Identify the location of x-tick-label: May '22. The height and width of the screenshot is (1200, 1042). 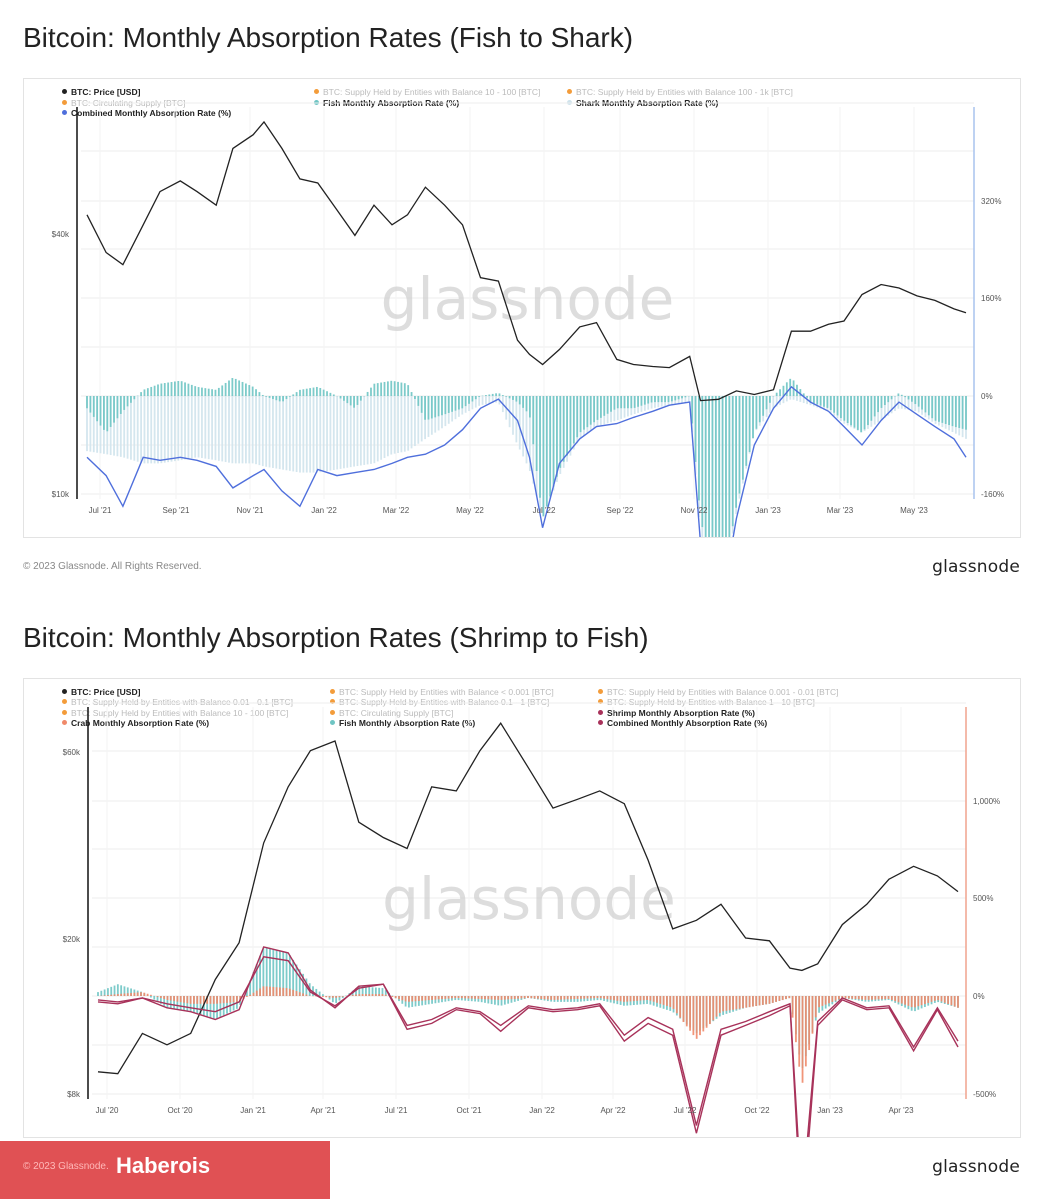
(470, 510).